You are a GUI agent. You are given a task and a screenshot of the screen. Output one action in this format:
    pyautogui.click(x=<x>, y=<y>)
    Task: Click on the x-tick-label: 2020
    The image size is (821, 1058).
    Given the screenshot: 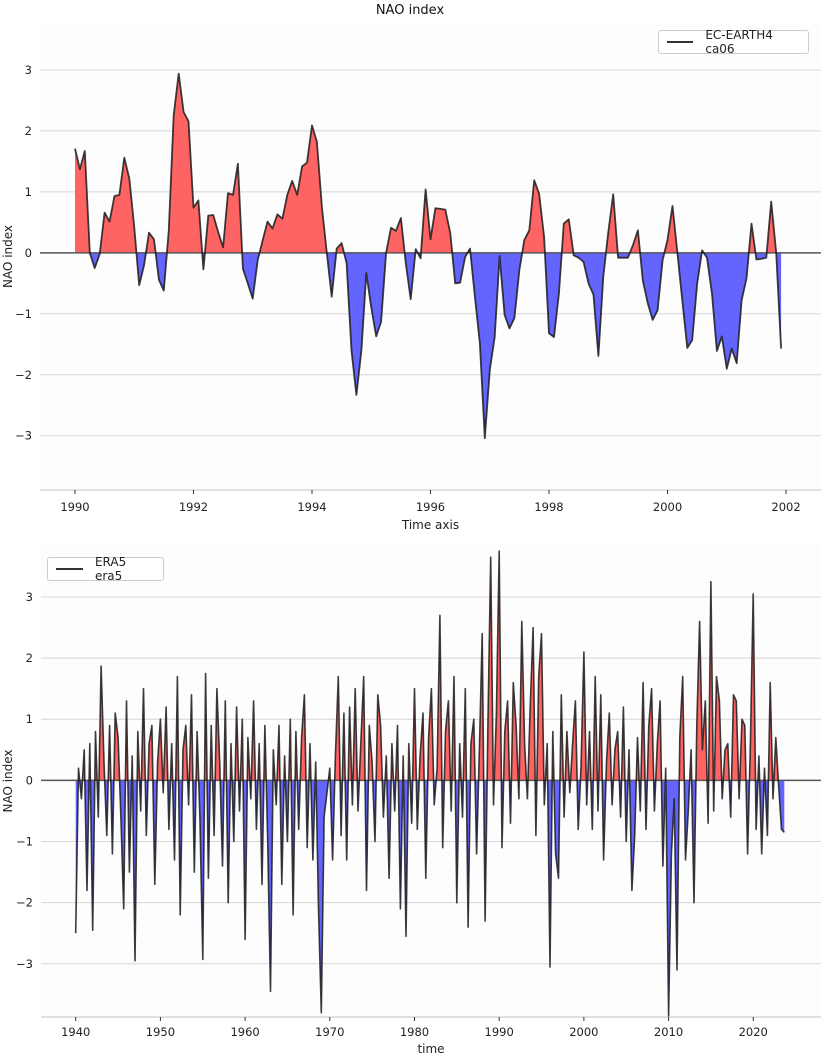 What is the action you would take?
    pyautogui.click(x=753, y=1032)
    